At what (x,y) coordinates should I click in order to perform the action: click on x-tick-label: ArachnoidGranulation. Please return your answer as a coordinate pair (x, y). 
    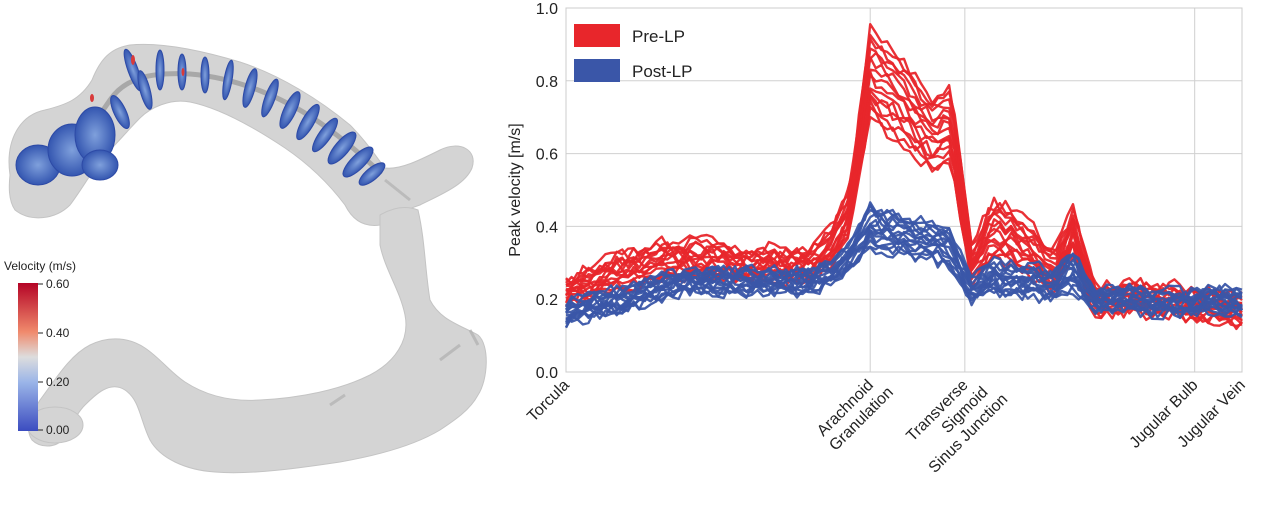
    Looking at the image, I should click on (855, 412).